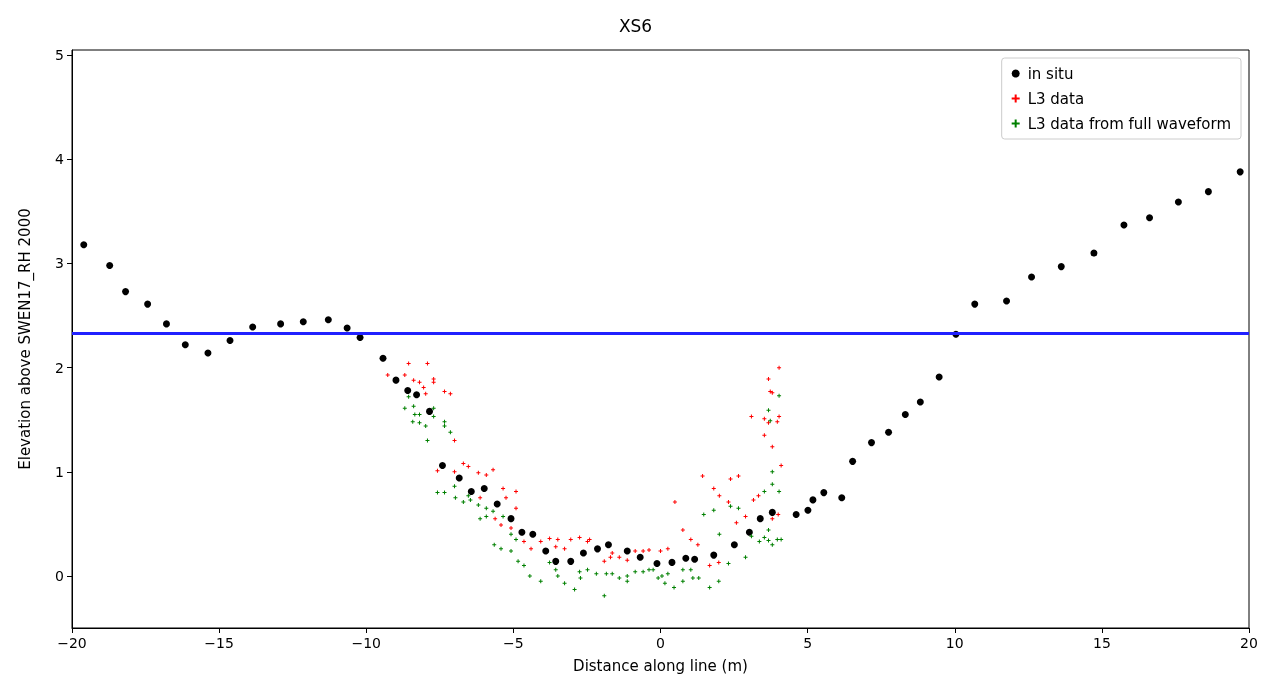 This screenshot has height=688, width=1271. What do you see at coordinates (366, 643) in the screenshot?
I see `x-tick-label: −10` at bounding box center [366, 643].